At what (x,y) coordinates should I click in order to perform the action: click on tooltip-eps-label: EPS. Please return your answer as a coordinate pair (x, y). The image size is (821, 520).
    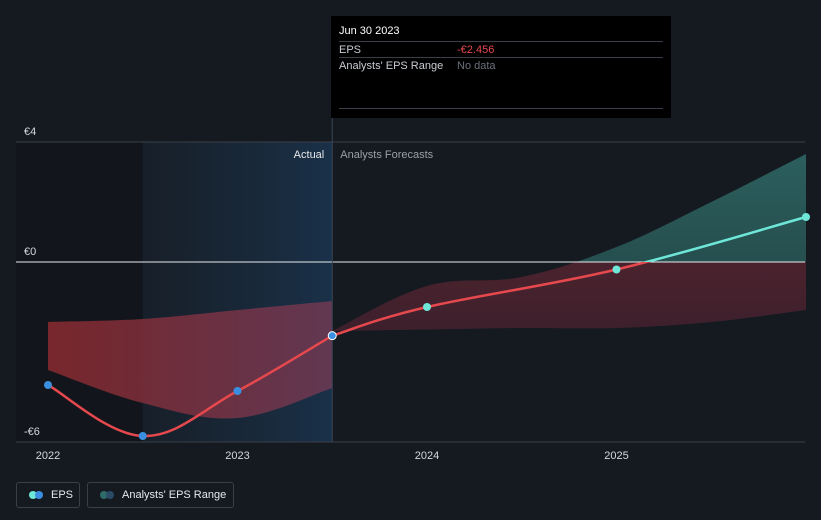
    Looking at the image, I should click on (350, 50).